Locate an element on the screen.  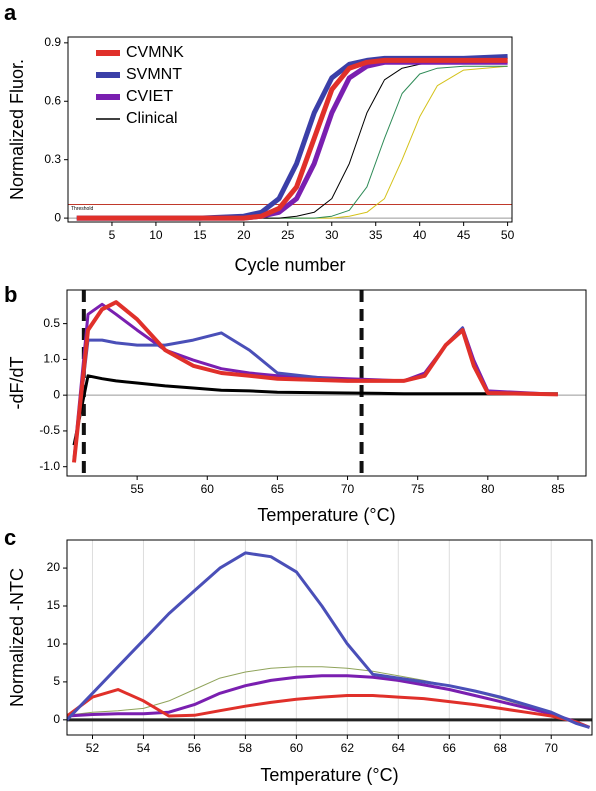
y-tick-label: 10 is located at coordinates (54, 643).